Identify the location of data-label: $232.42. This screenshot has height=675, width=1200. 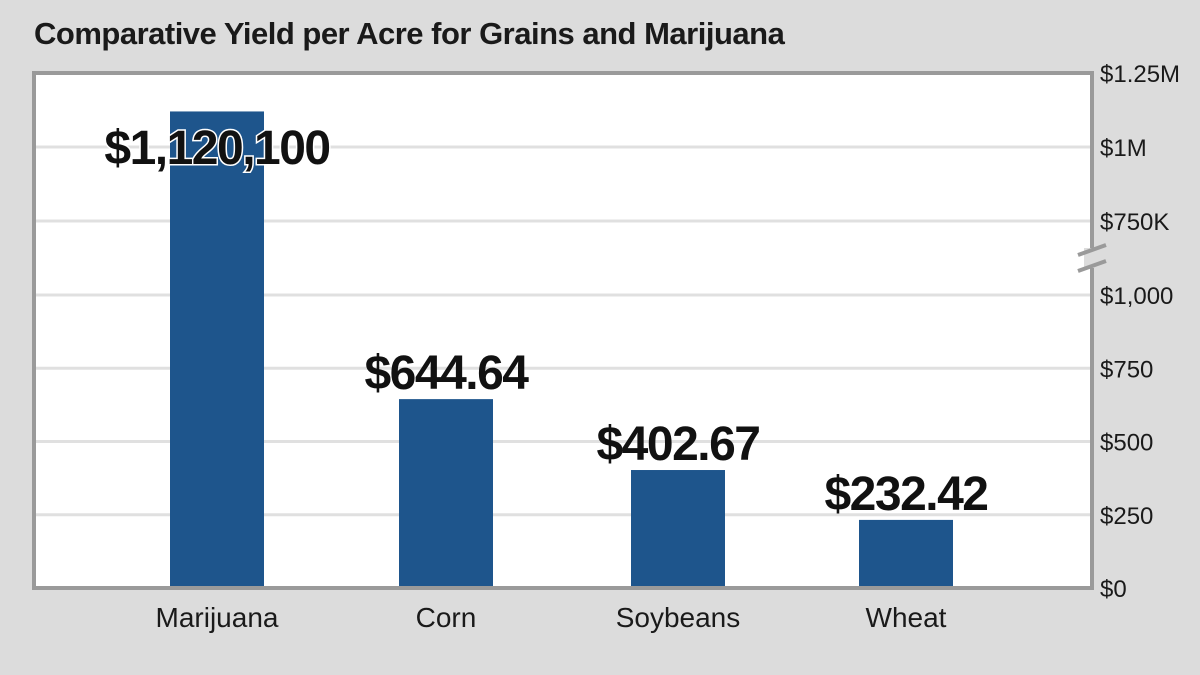
(905, 494).